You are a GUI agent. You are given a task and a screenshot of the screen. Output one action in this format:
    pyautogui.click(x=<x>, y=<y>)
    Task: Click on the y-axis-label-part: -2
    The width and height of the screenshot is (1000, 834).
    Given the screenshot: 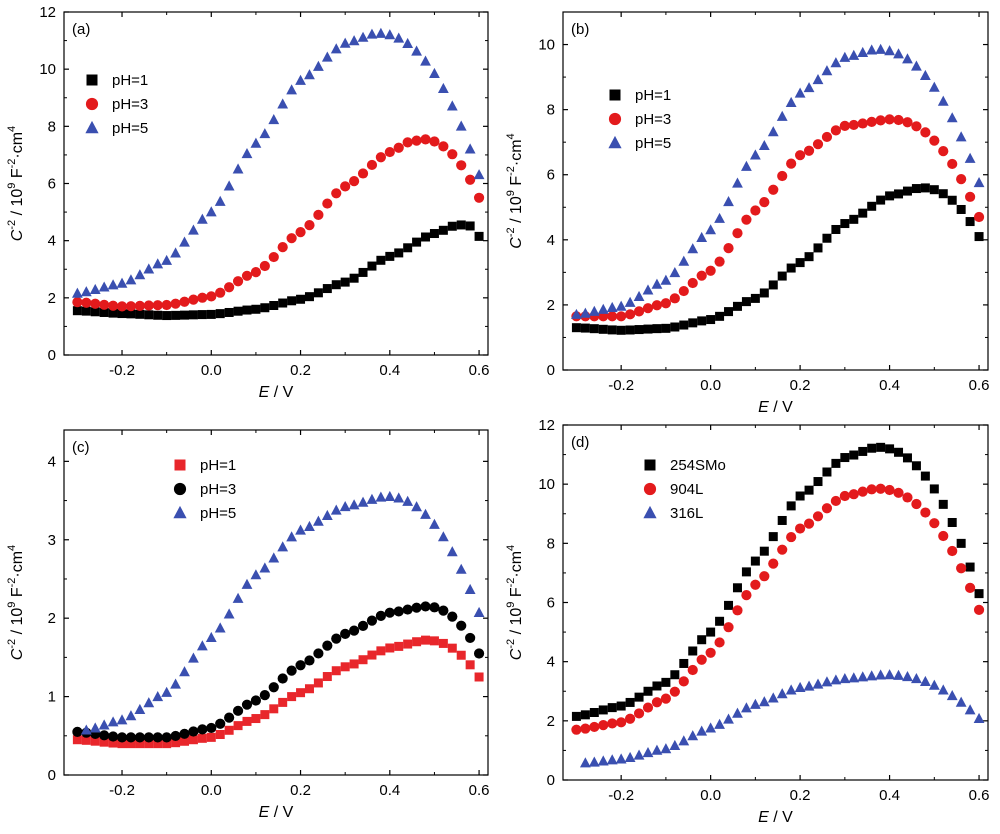 What is the action you would take?
    pyautogui.click(x=511, y=644)
    